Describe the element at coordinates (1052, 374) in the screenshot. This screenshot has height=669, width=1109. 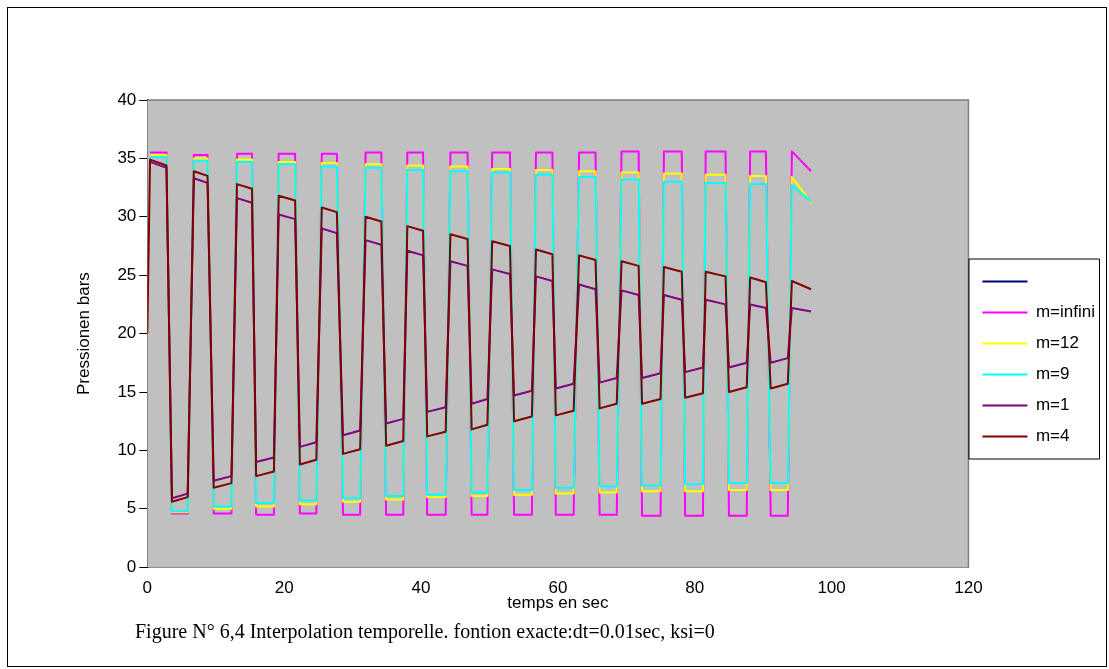
I see `legend-label: m=9` at that location.